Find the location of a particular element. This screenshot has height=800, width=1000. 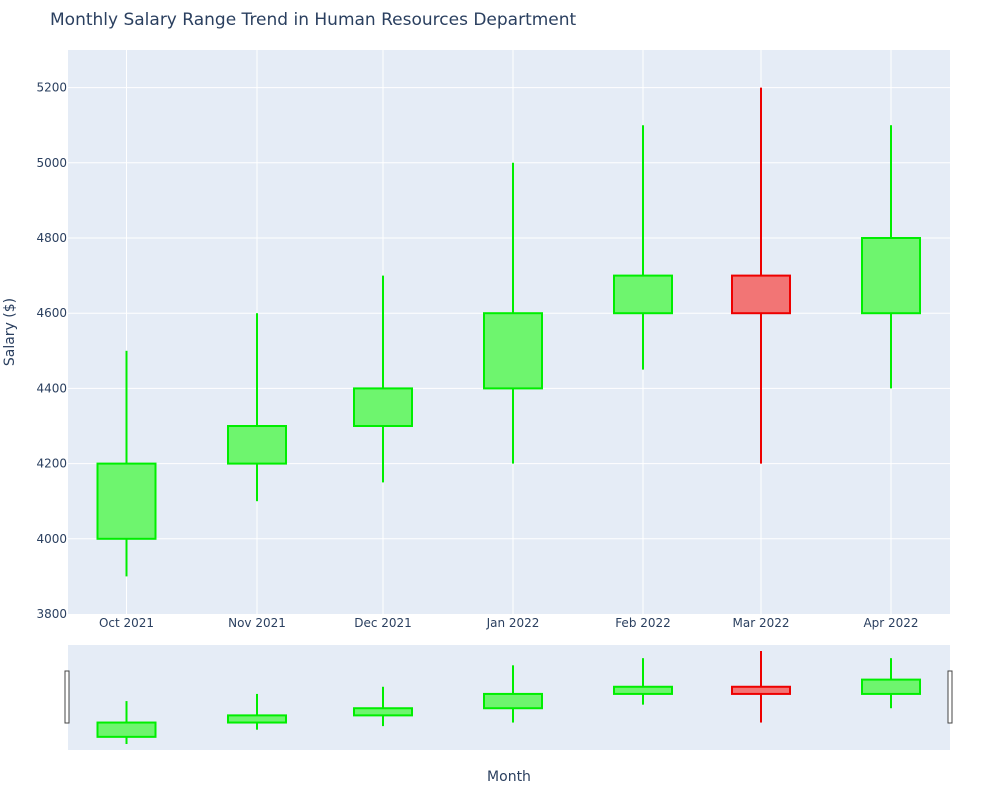

y-tick-label: 4400 is located at coordinates (51, 388).